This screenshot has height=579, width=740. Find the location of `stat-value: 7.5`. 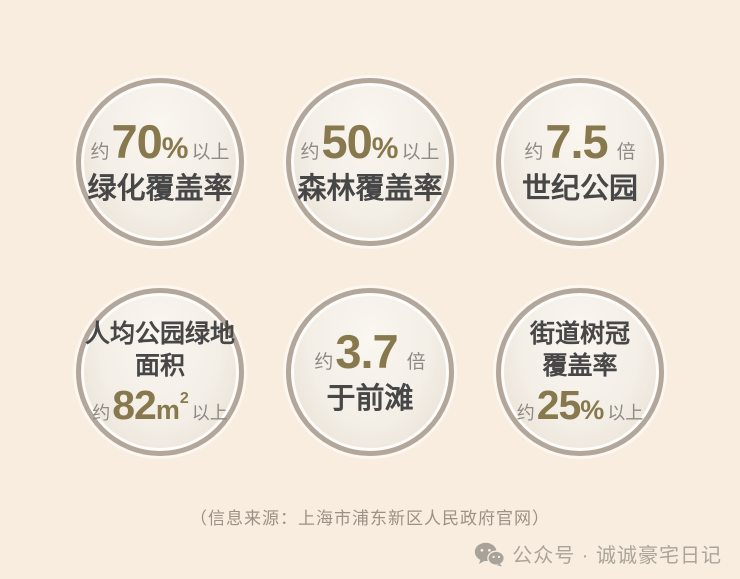

stat-value: 7.5 is located at coordinates (576, 141).